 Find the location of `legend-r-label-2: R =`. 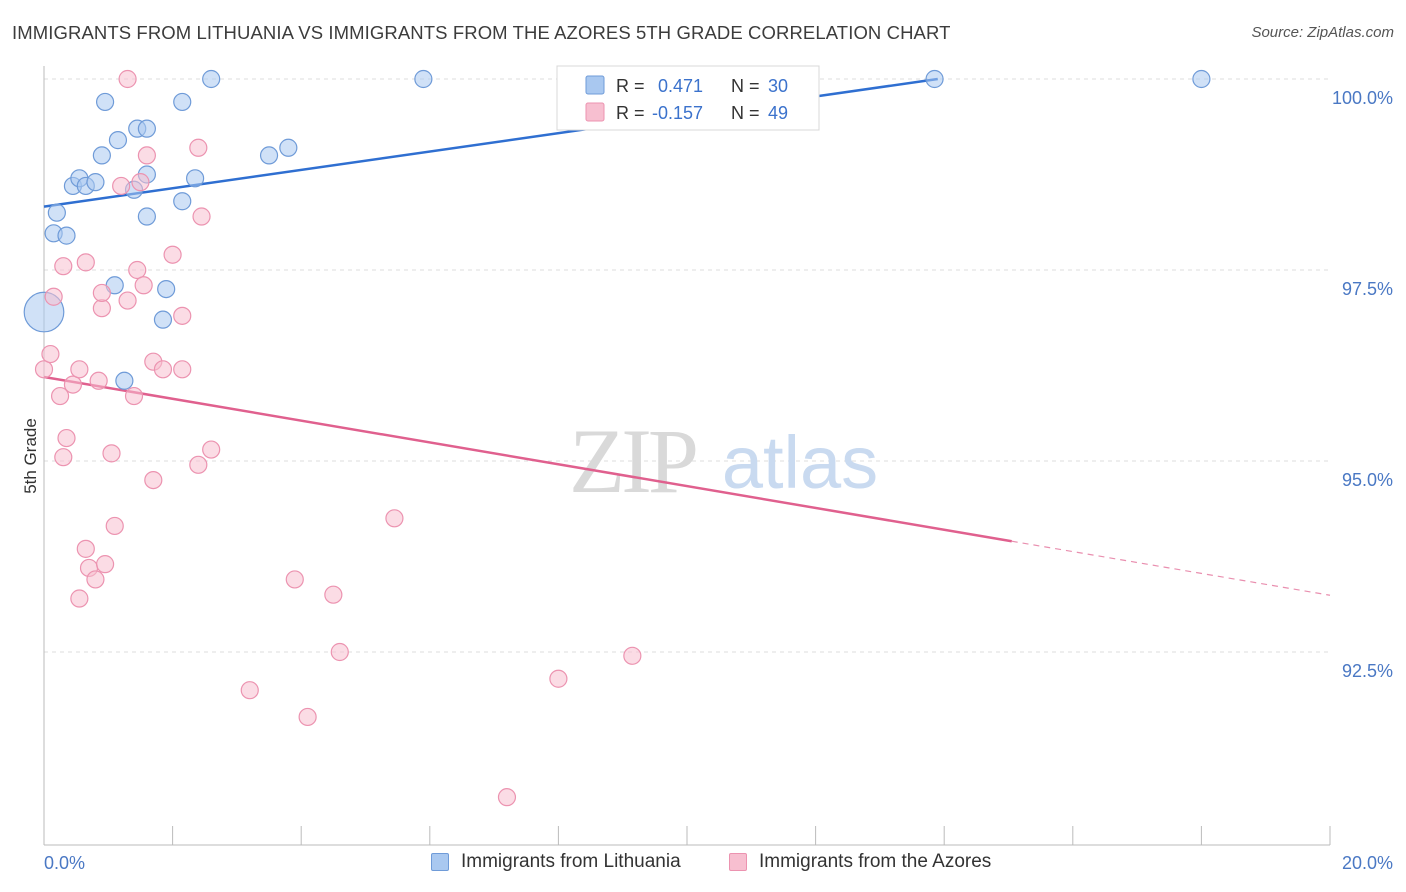

legend-r-label-2: R = is located at coordinates (633, 113).